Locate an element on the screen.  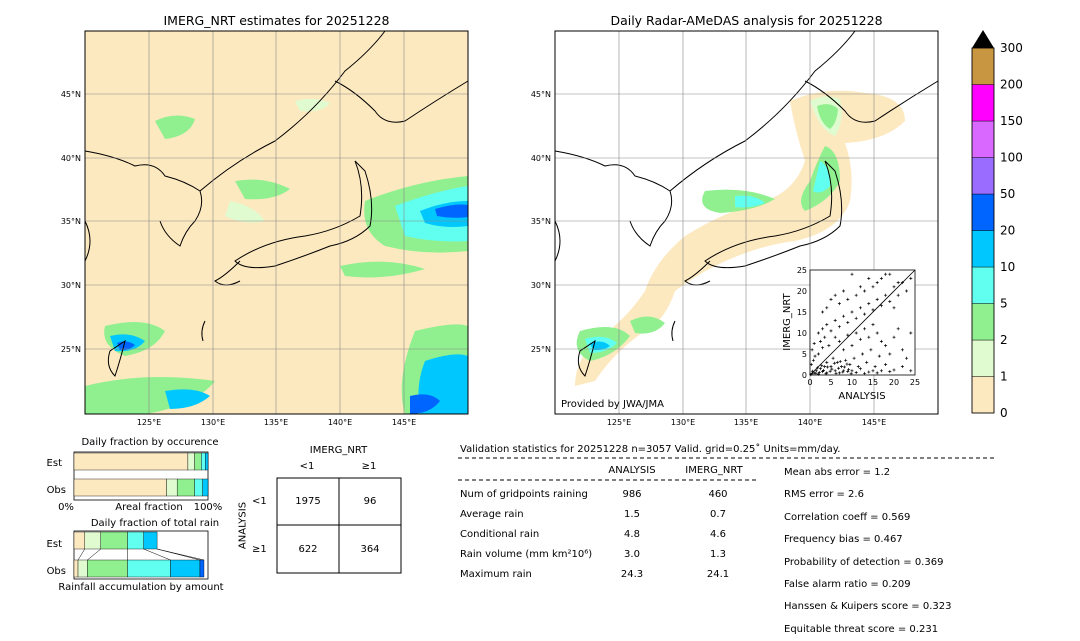
total-rain-title: Daily fraction of total rain is located at coordinates (155, 523).